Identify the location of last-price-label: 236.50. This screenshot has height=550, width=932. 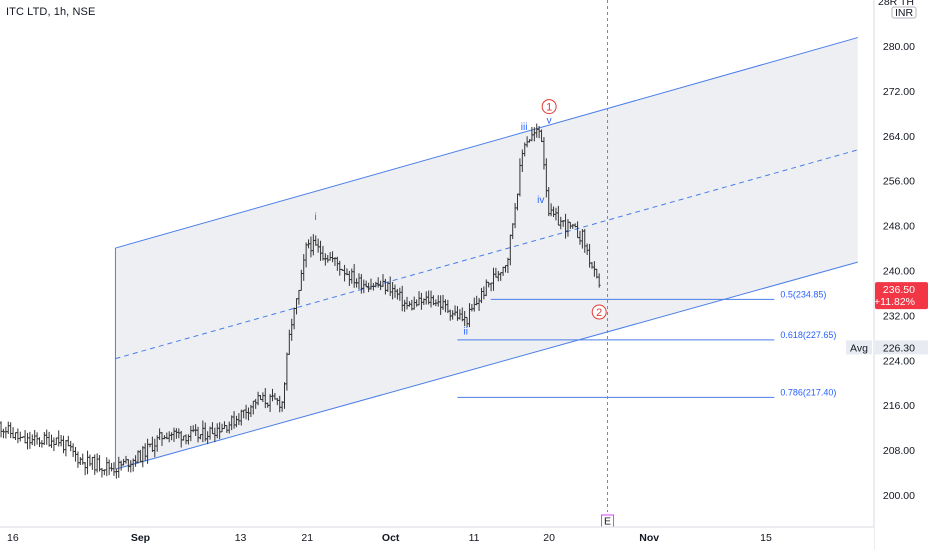
(899, 290).